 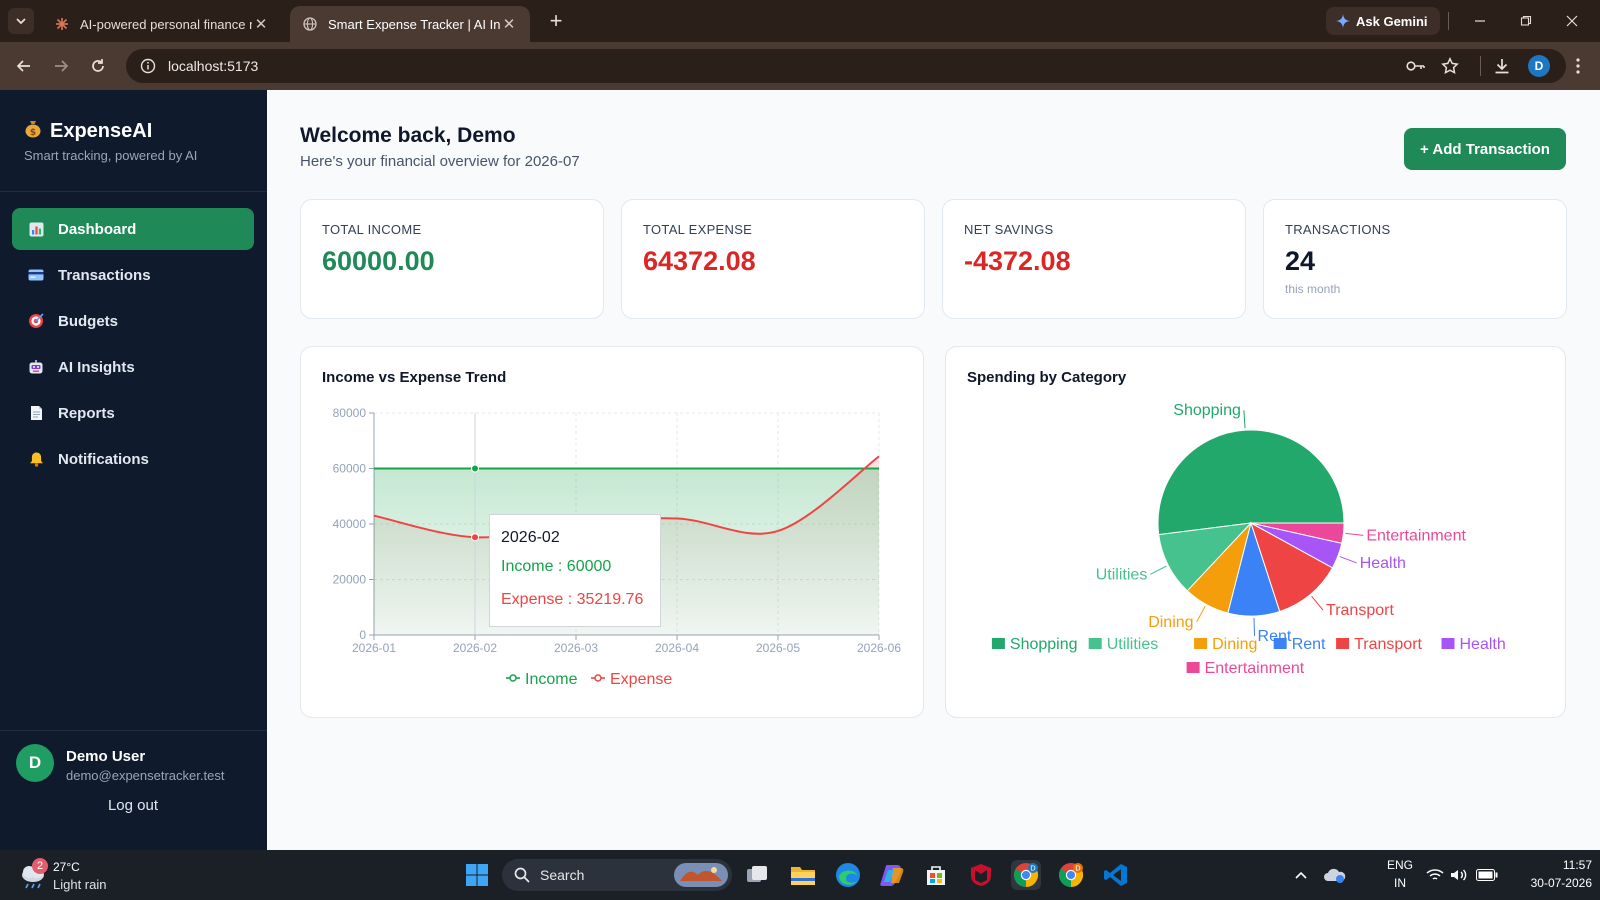 What do you see at coordinates (1399, 865) in the screenshot?
I see `language-indicator: ENG` at bounding box center [1399, 865].